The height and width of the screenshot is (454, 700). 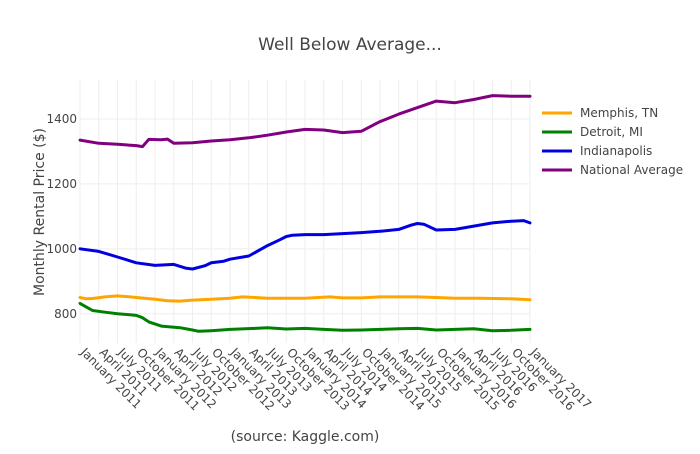 I want to click on y-tick-label: 1400, so click(x=61, y=119).